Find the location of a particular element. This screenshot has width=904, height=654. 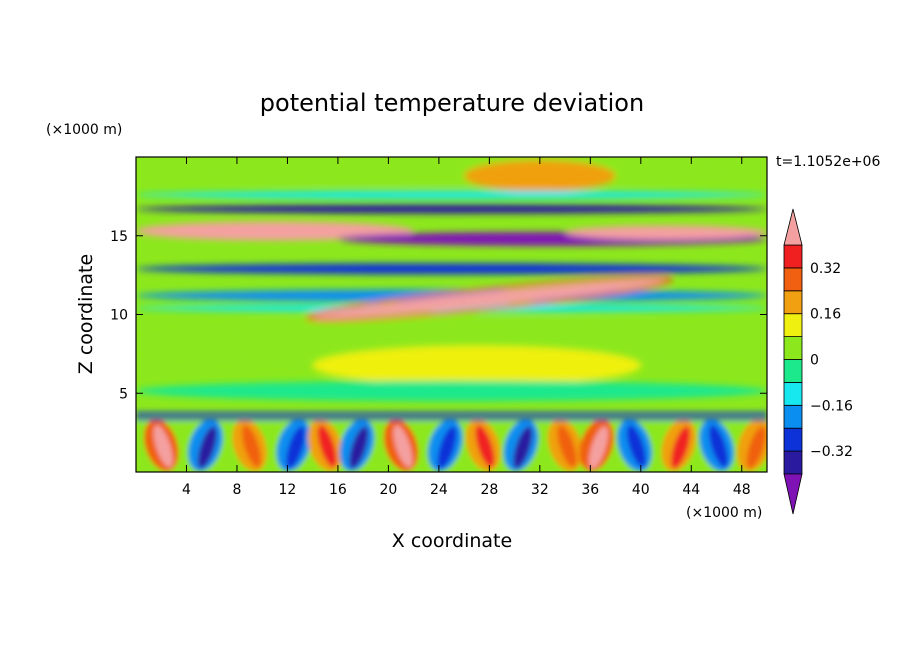

x-tick-label: 36 is located at coordinates (590, 490).